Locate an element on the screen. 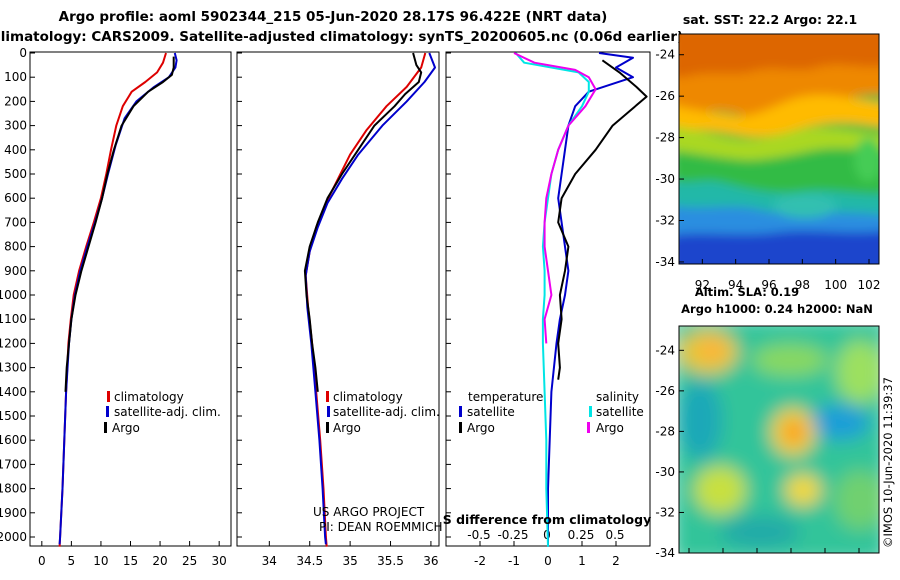 This screenshot has width=900, height=580. lat-tick-label: -32 is located at coordinates (665, 220).